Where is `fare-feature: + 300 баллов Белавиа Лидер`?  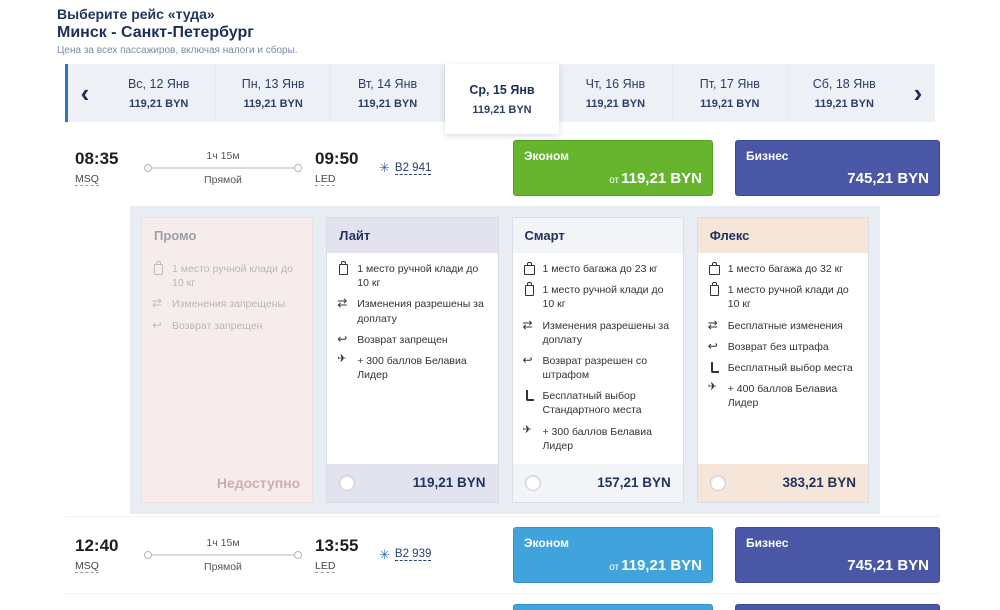 fare-feature: + 300 баллов Белавиа Лидер is located at coordinates (598, 438).